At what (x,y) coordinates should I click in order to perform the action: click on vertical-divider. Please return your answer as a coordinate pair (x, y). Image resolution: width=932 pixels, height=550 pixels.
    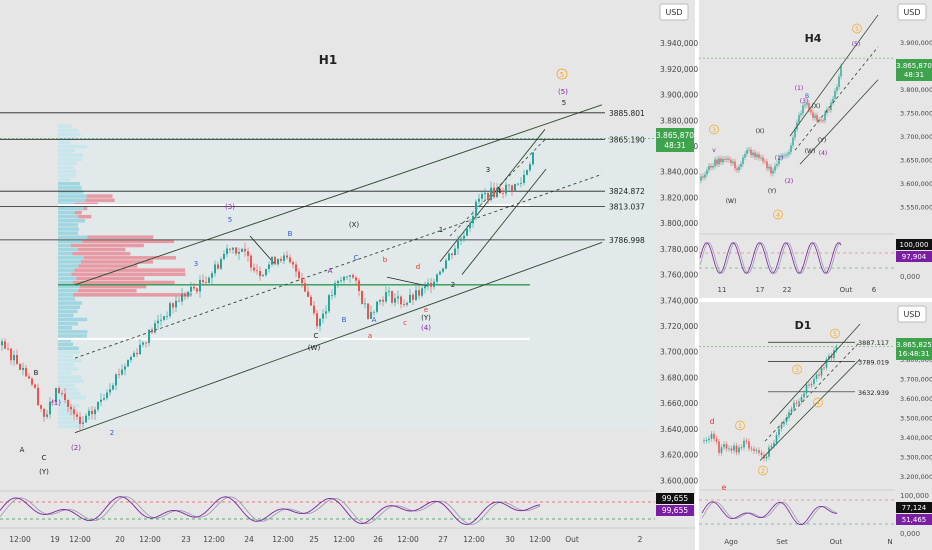
    Looking at the image, I should click on (697, 275).